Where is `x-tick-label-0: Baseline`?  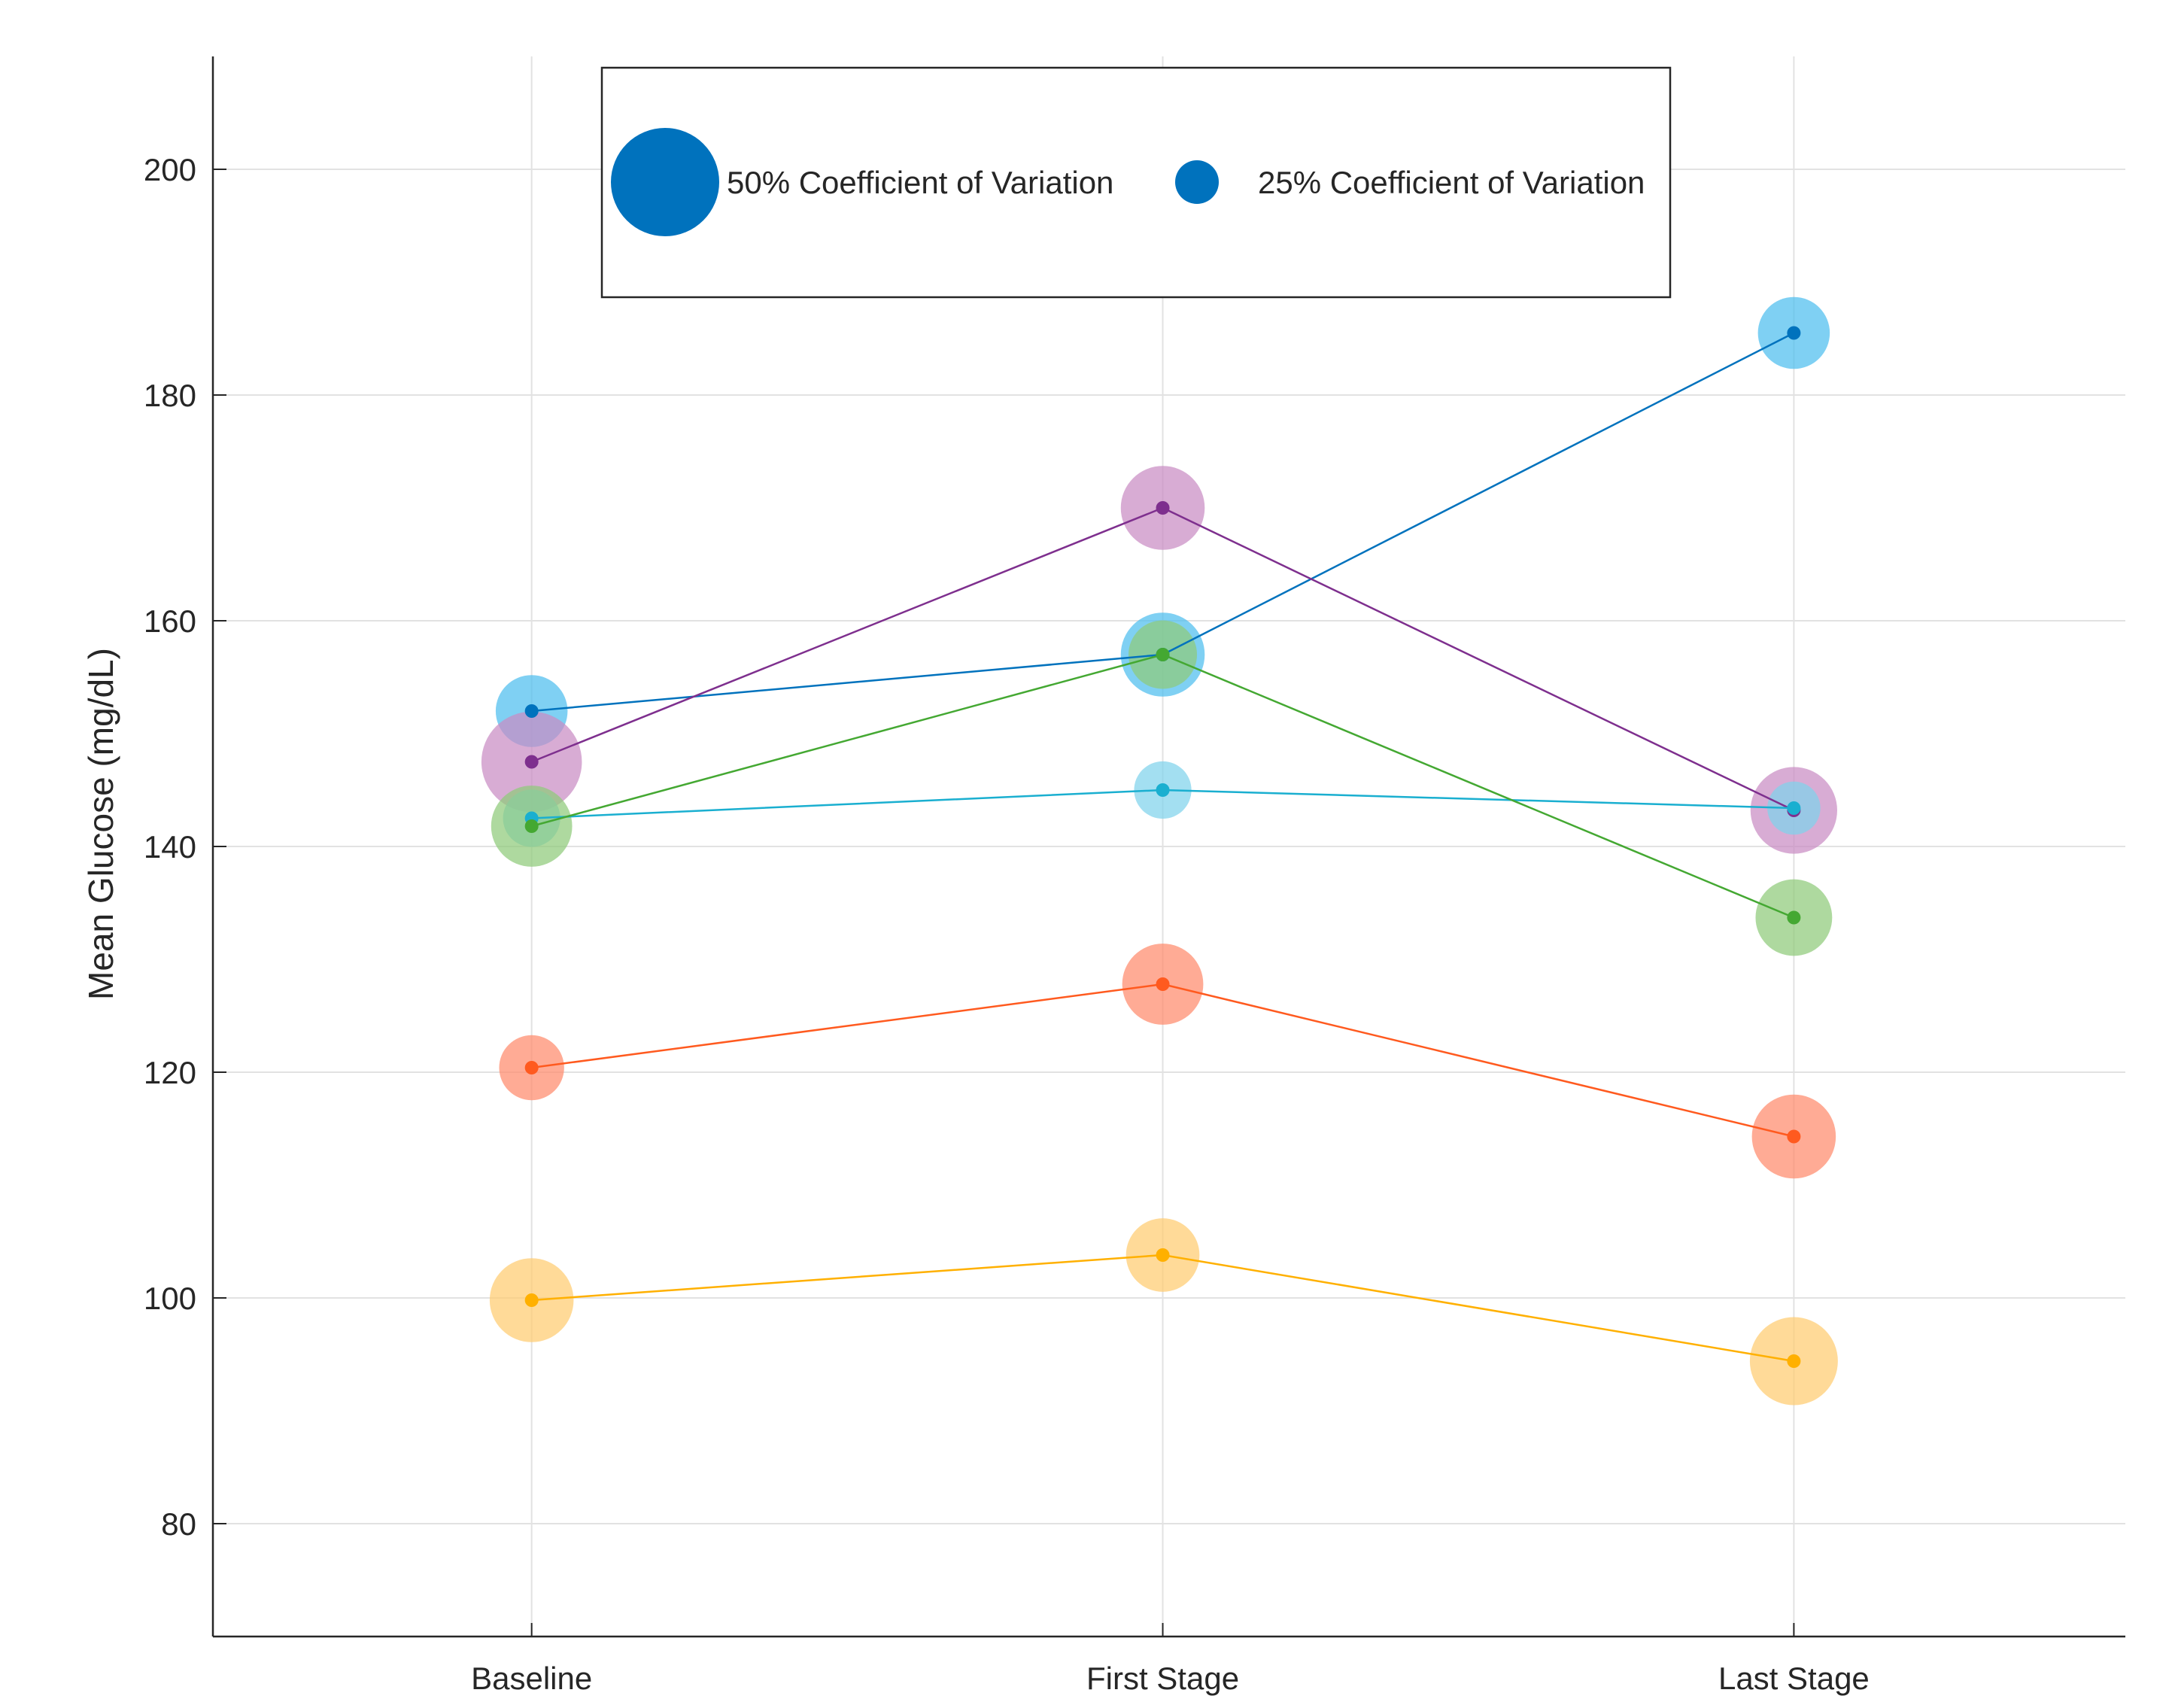
x-tick-label-0: Baseline is located at coordinates (531, 1678).